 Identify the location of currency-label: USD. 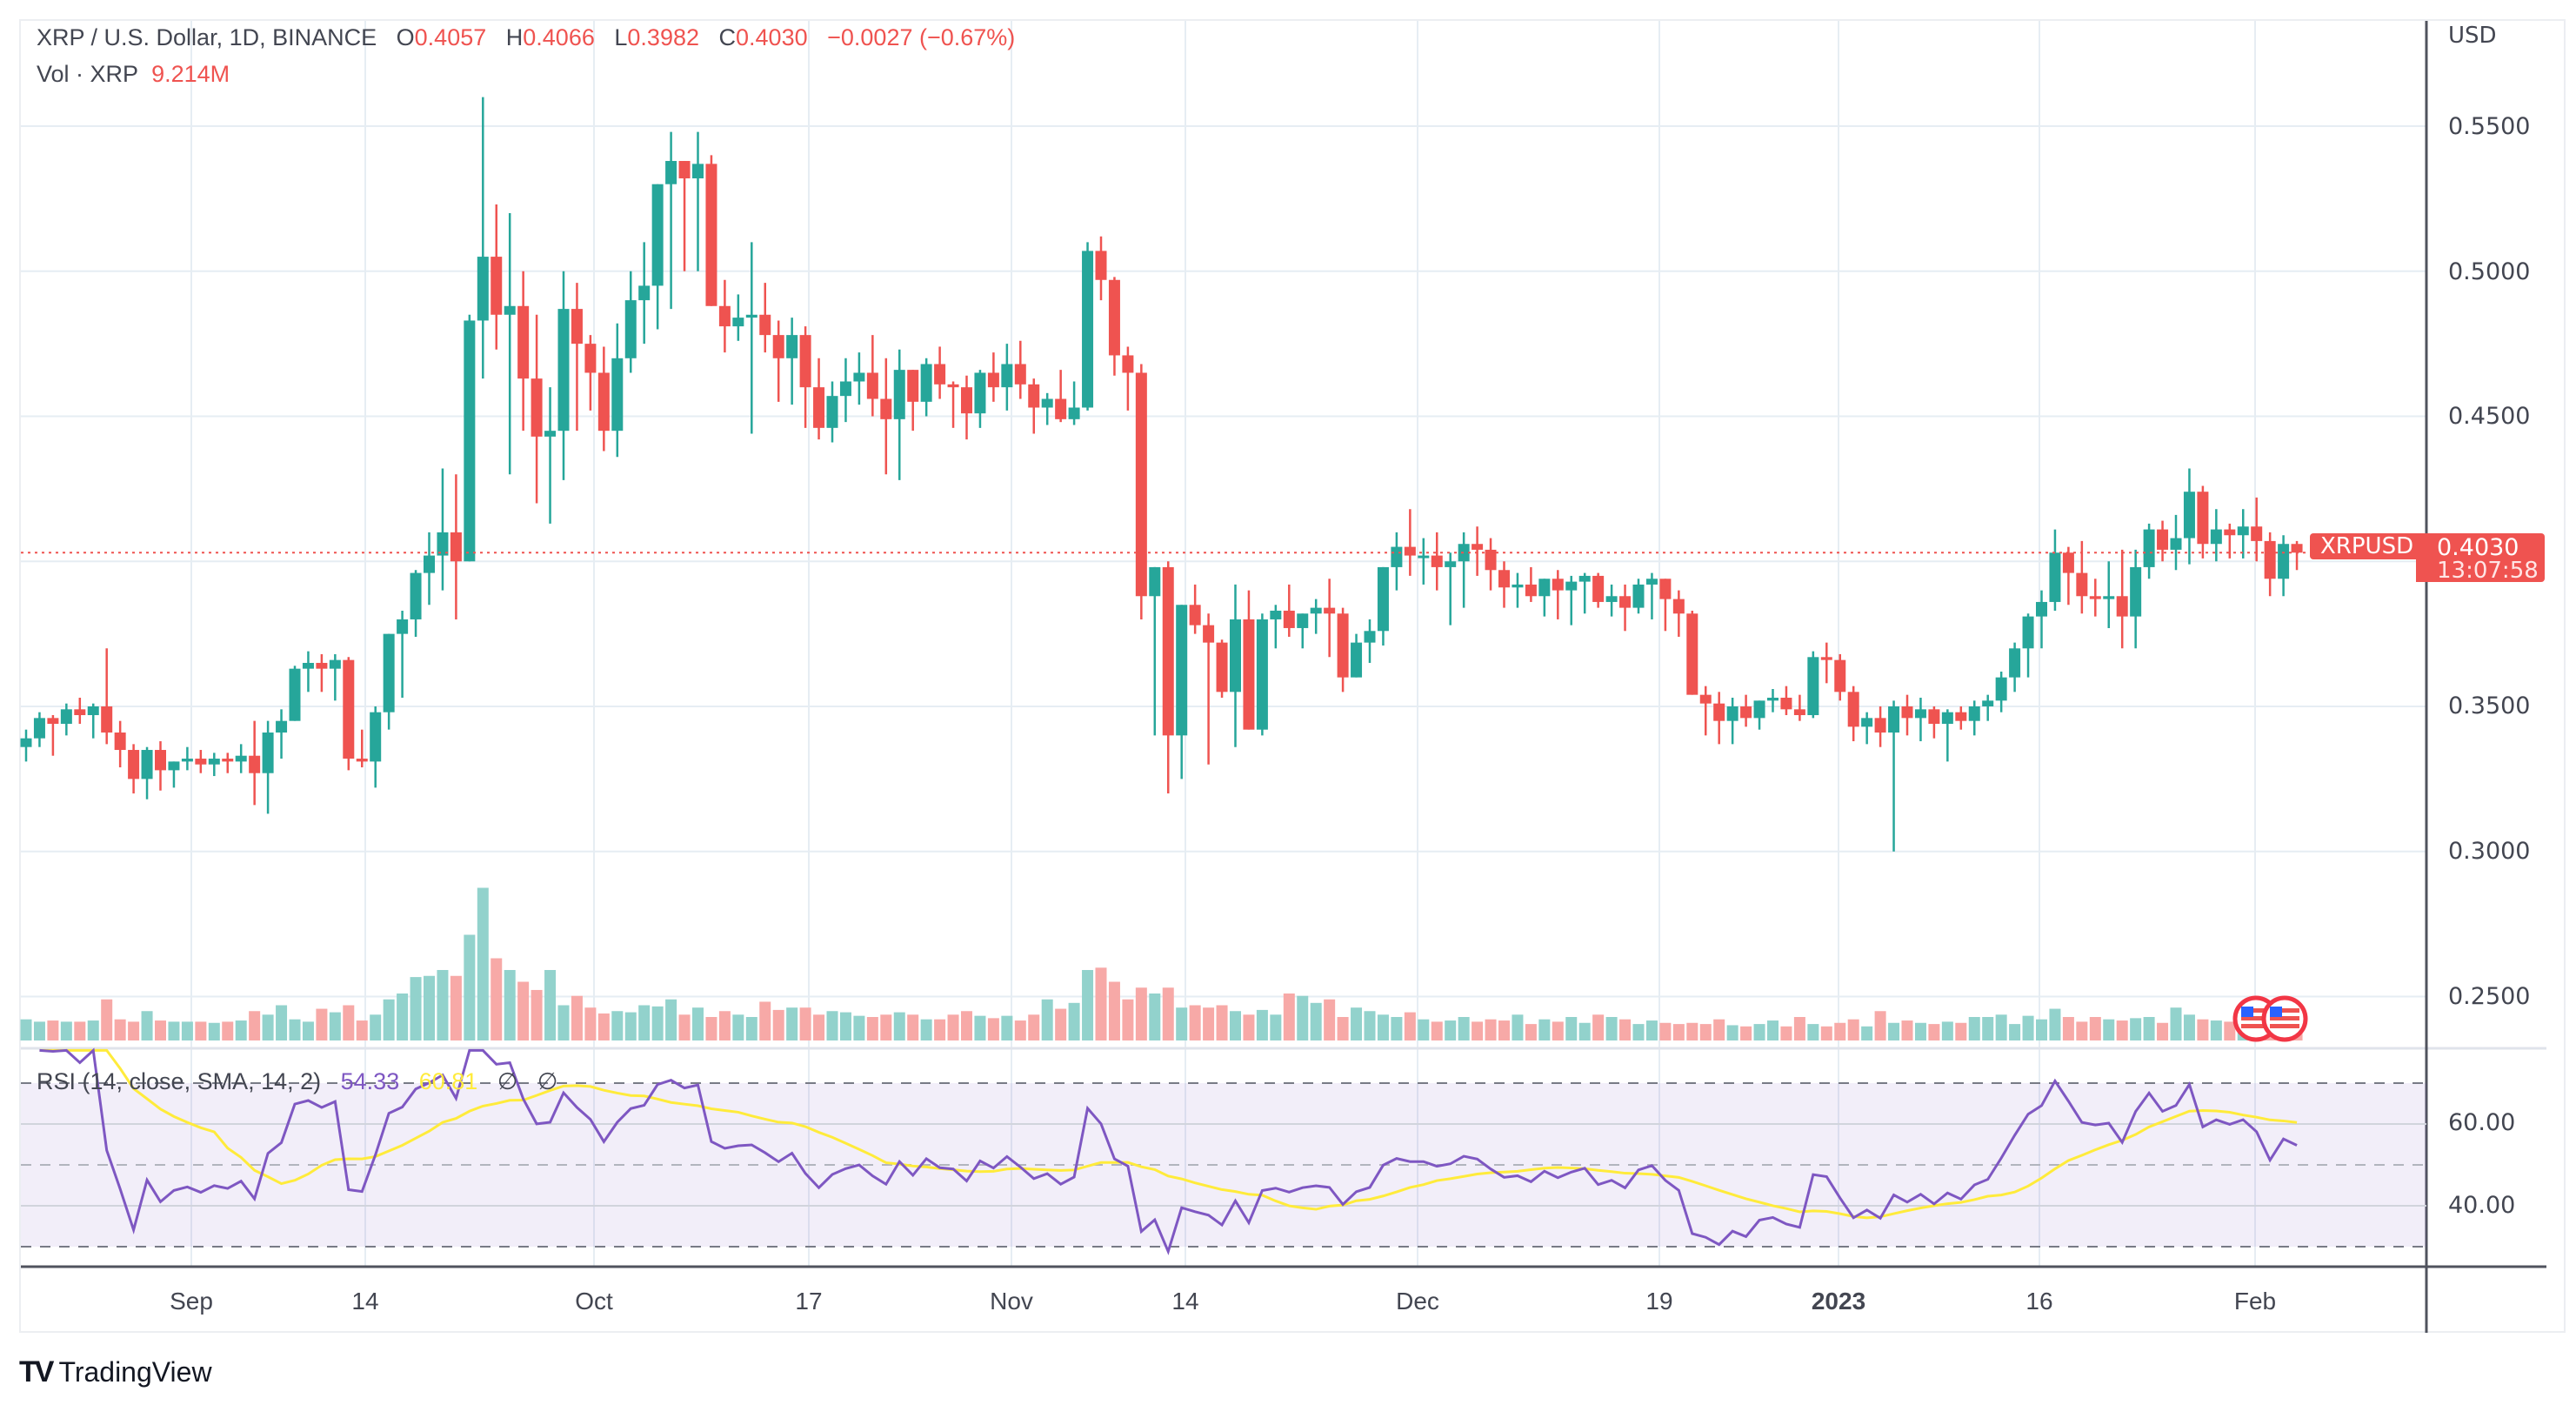
(2472, 36).